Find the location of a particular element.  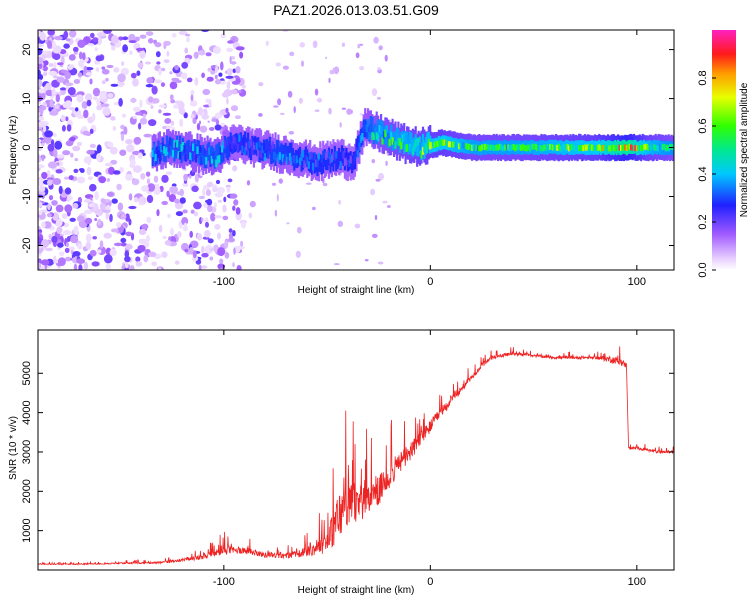

y-tick-label: 2000 is located at coordinates (27, 491).